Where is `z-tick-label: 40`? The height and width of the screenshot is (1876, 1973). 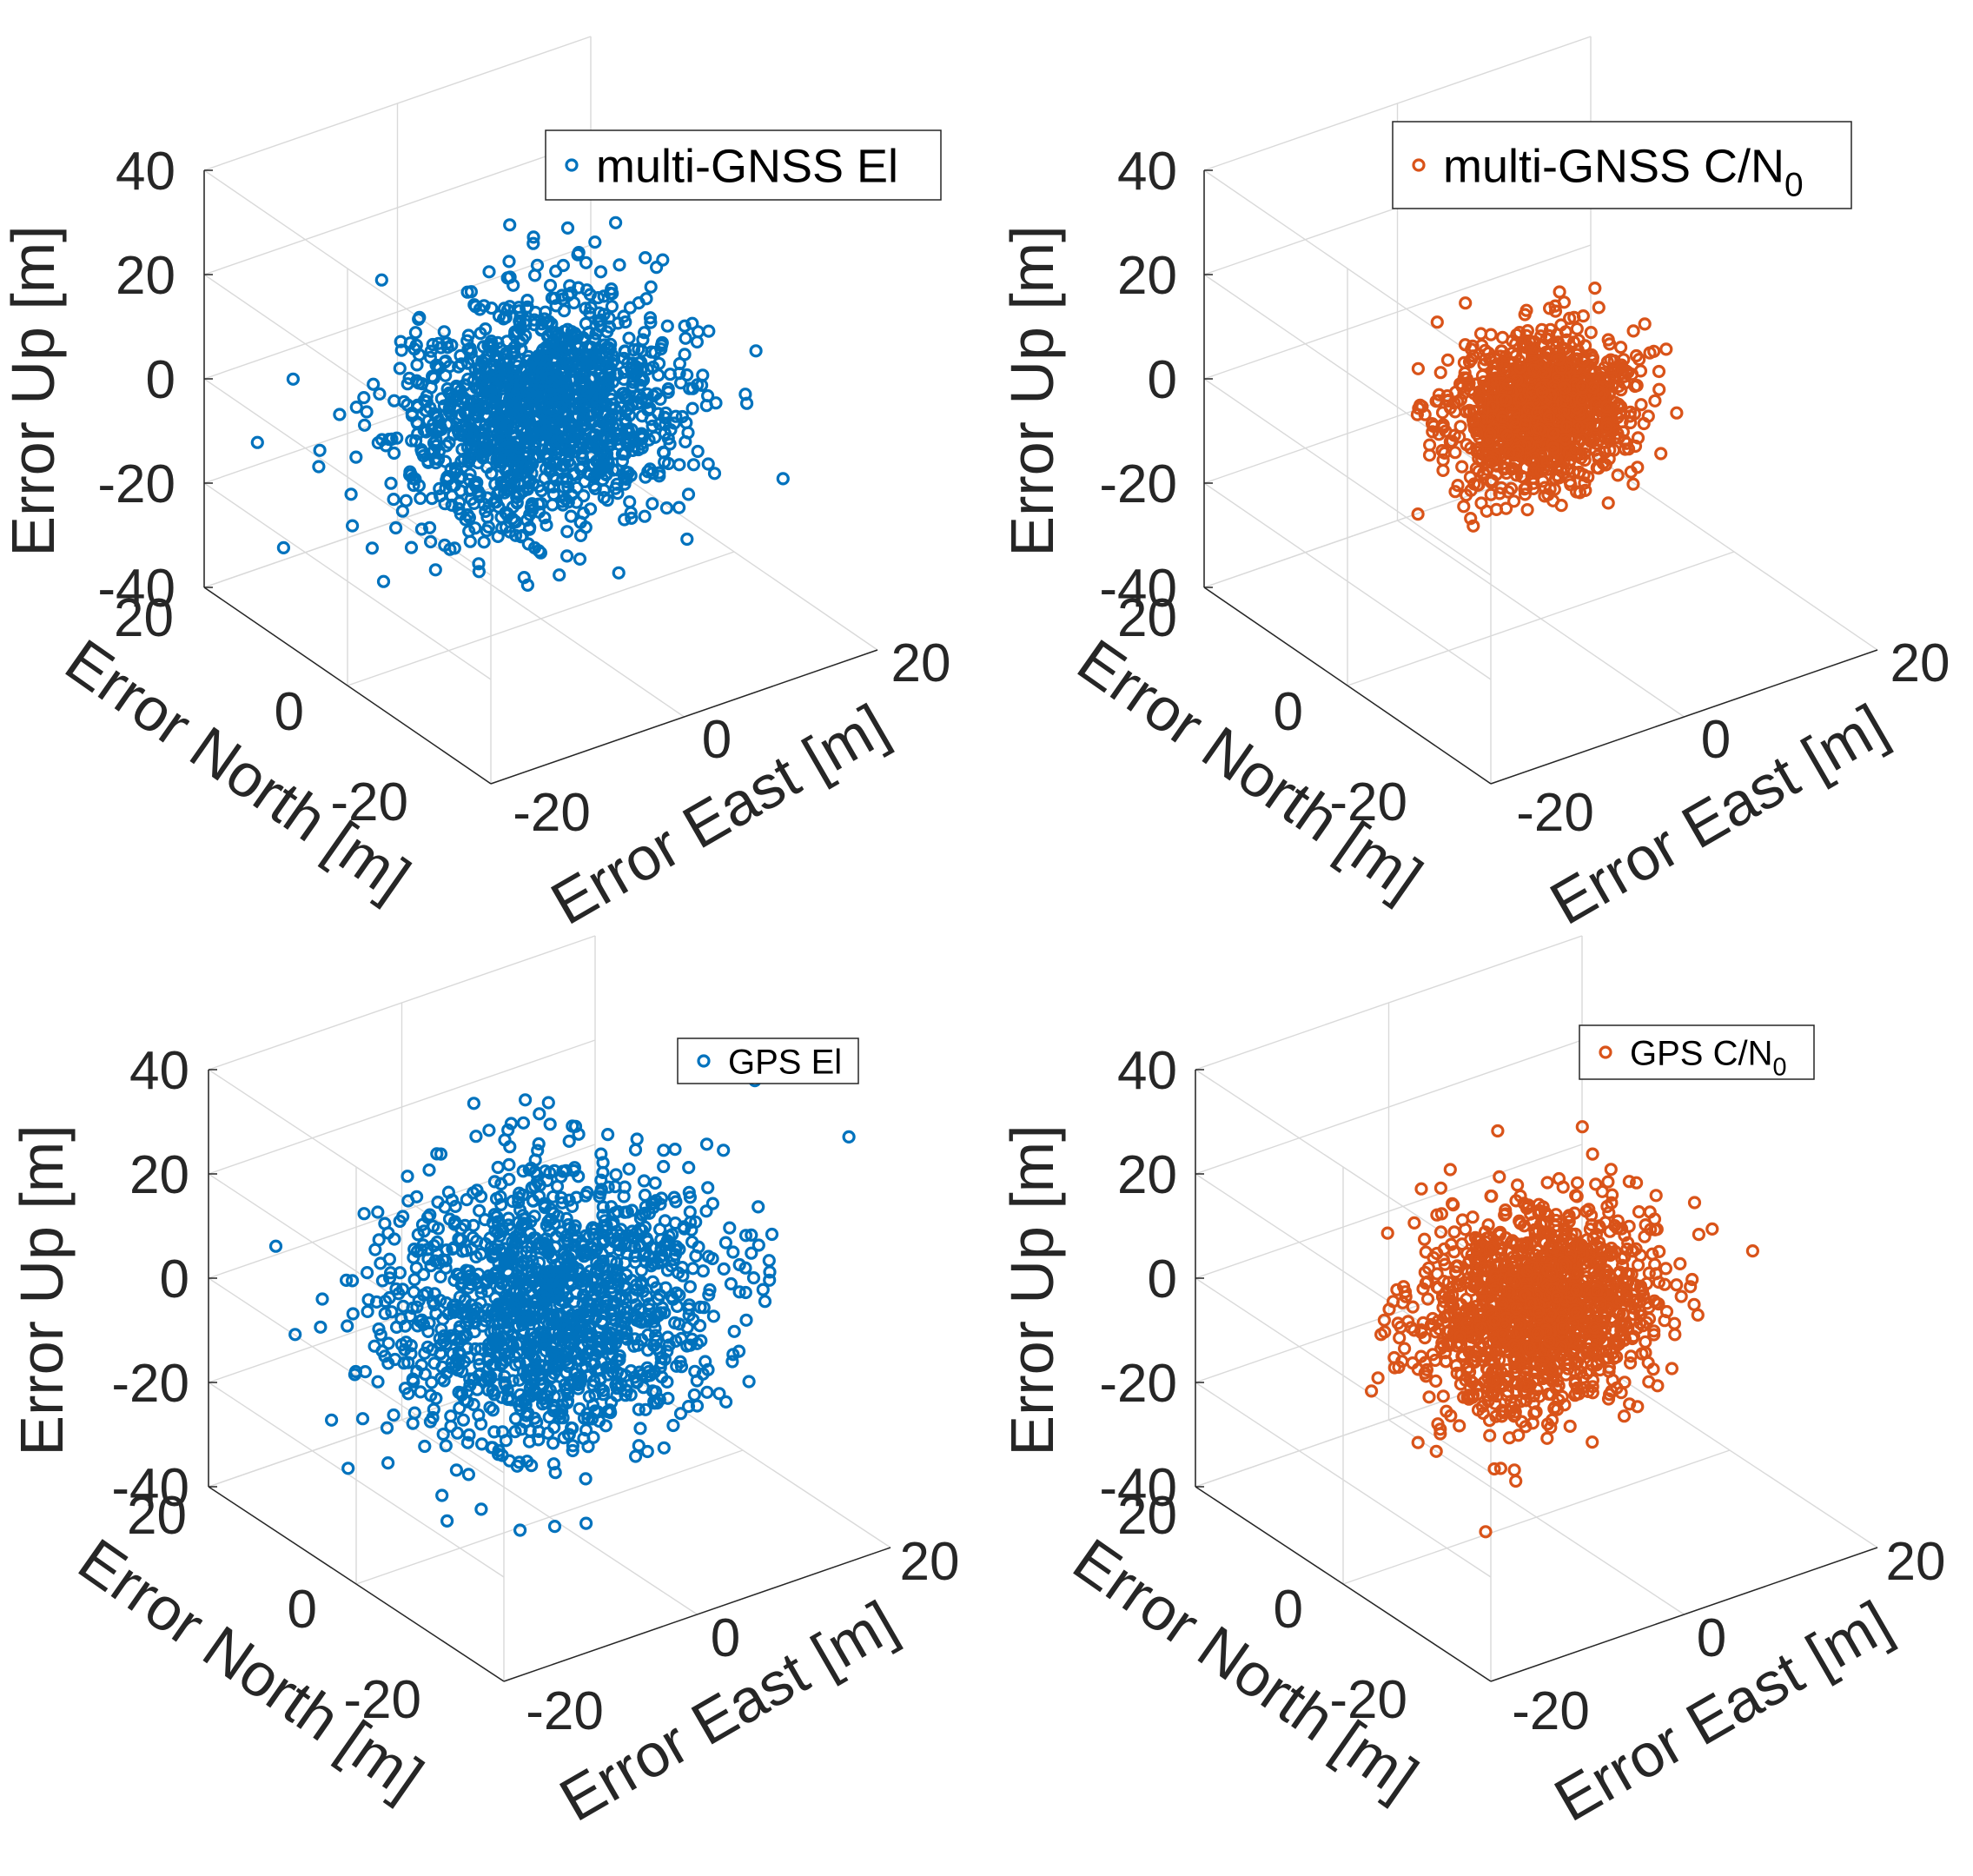 z-tick-label: 40 is located at coordinates (159, 1071).